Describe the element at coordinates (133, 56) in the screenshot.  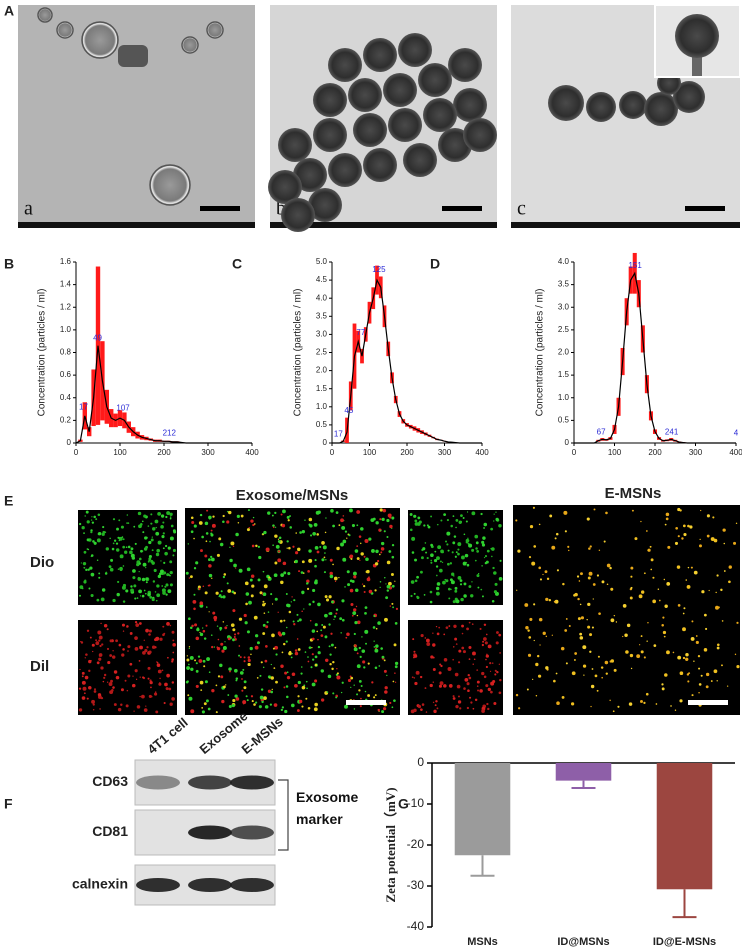
I see `aggregate` at that location.